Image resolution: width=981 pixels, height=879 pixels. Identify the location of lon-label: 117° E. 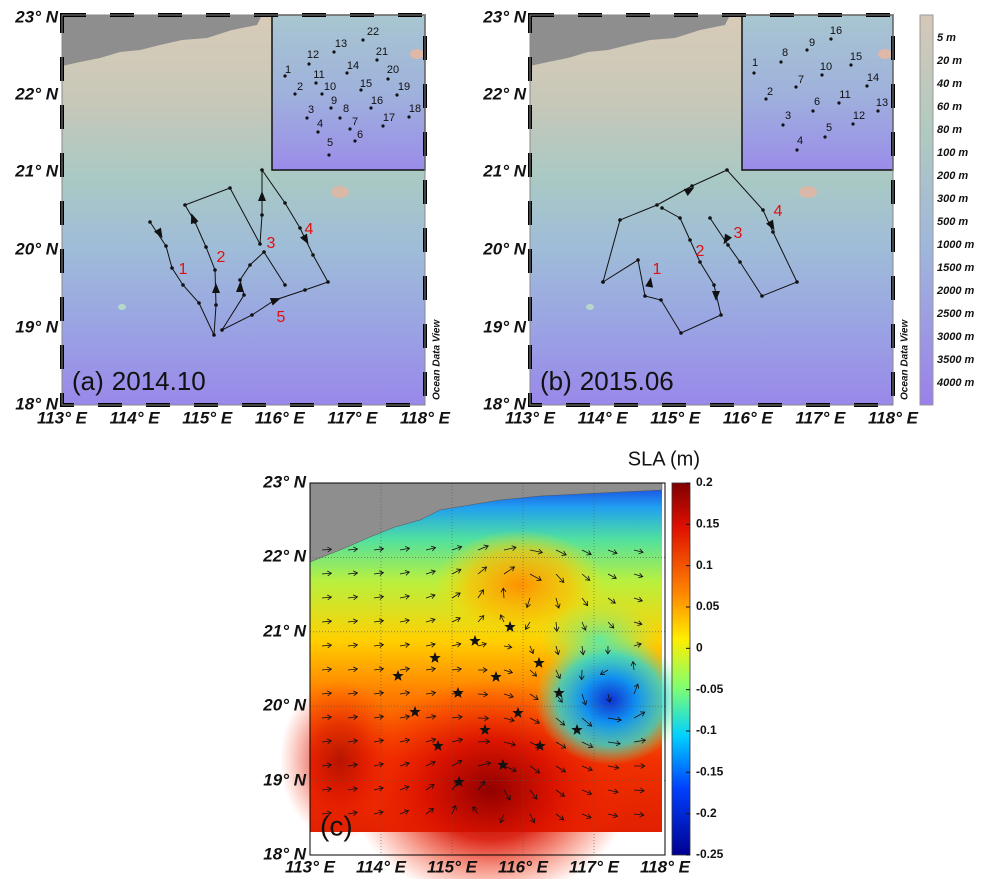
(352, 417).